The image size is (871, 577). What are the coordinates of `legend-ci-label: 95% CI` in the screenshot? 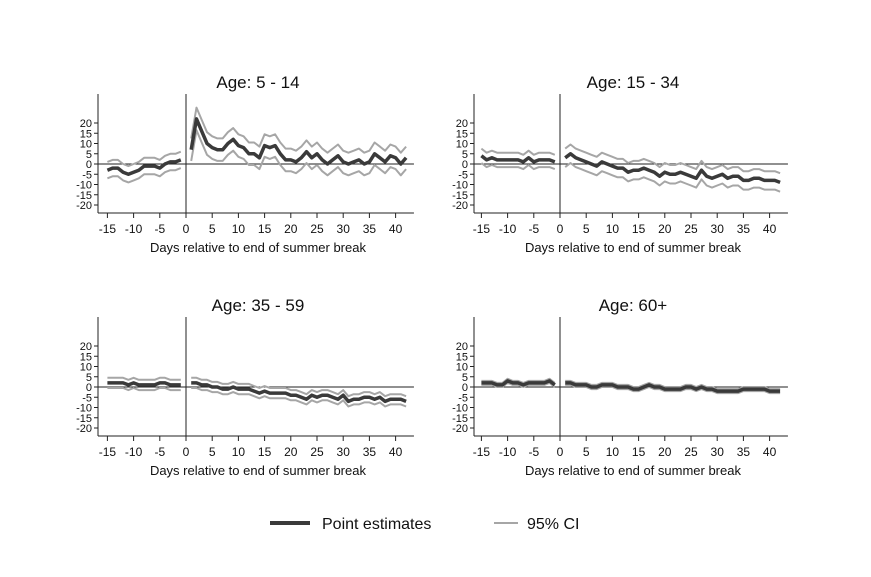 It's located at (553, 524).